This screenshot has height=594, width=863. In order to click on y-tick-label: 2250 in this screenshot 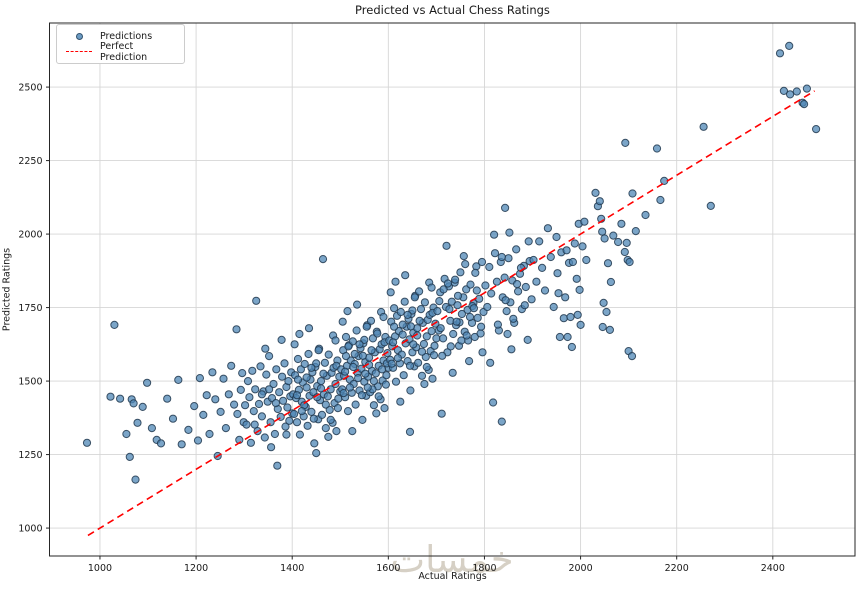, I will do `click(30, 161)`.